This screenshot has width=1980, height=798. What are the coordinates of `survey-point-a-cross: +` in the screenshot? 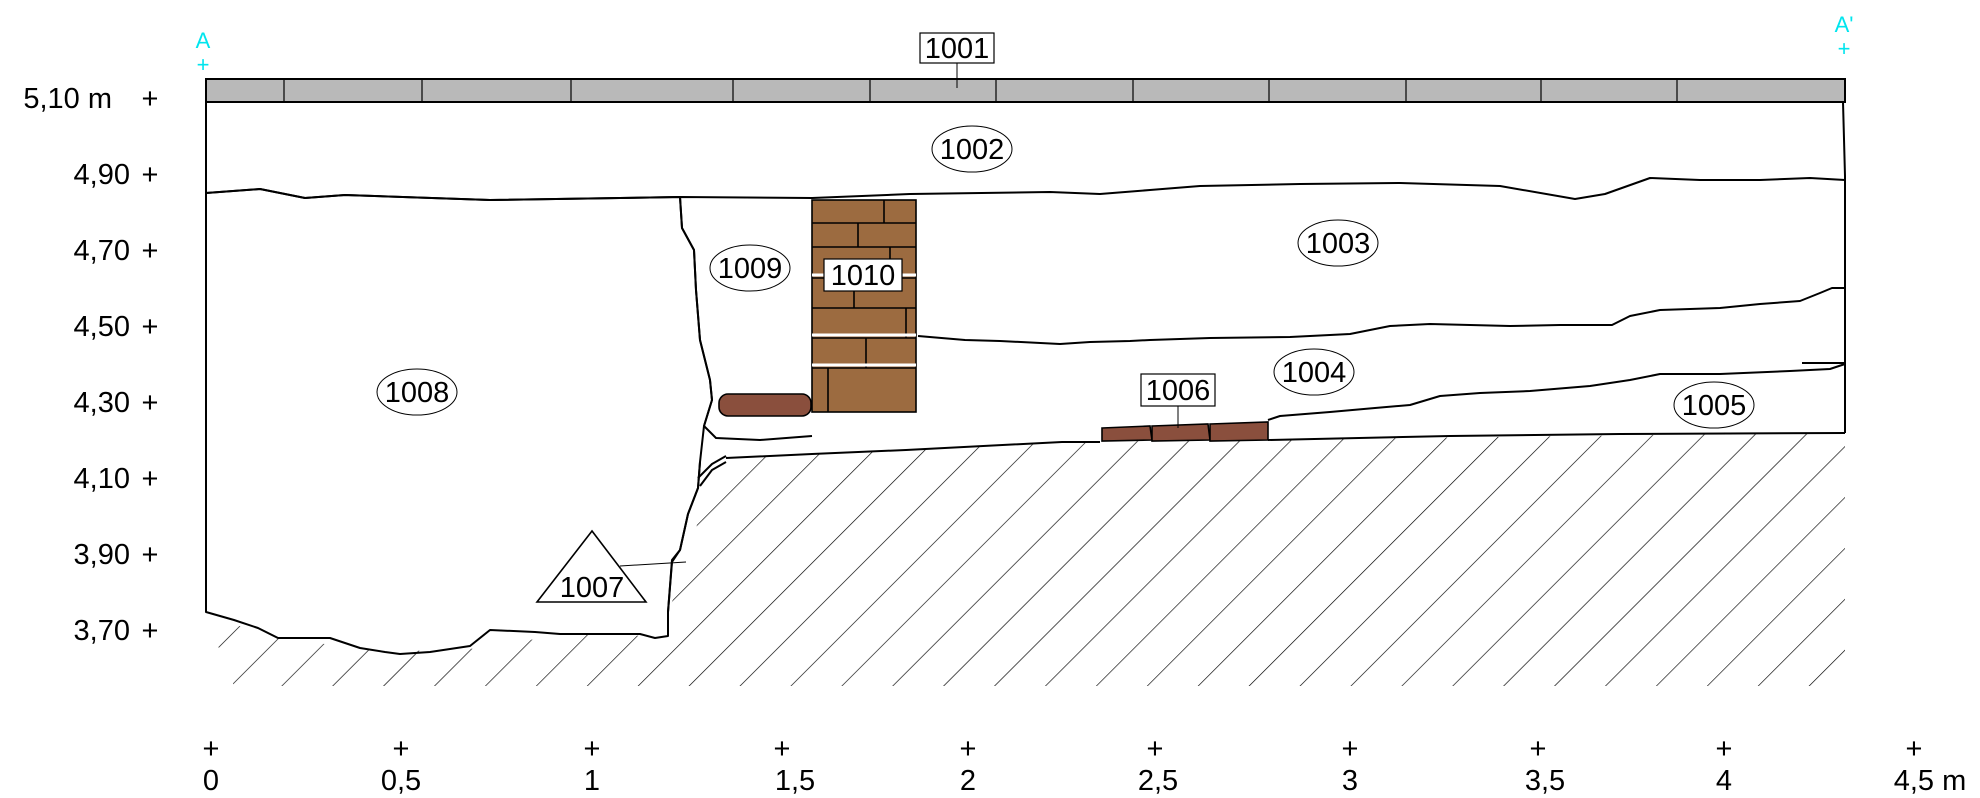 It's located at (203, 64).